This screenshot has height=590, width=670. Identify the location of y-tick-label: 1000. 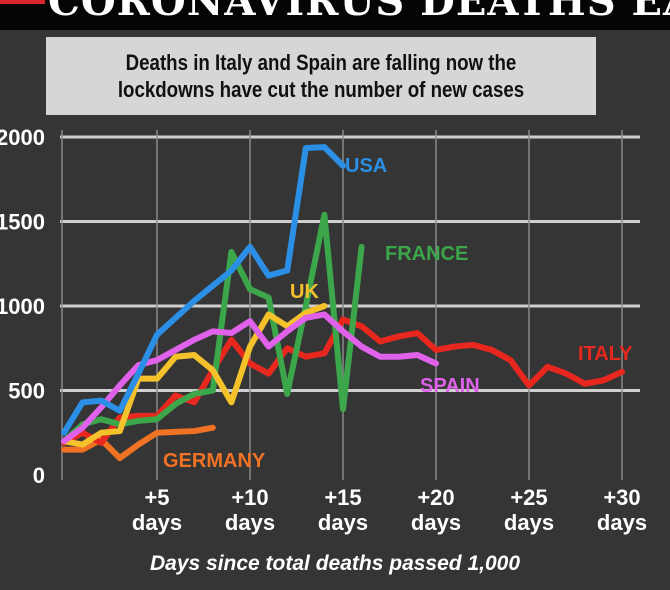
(22, 306).